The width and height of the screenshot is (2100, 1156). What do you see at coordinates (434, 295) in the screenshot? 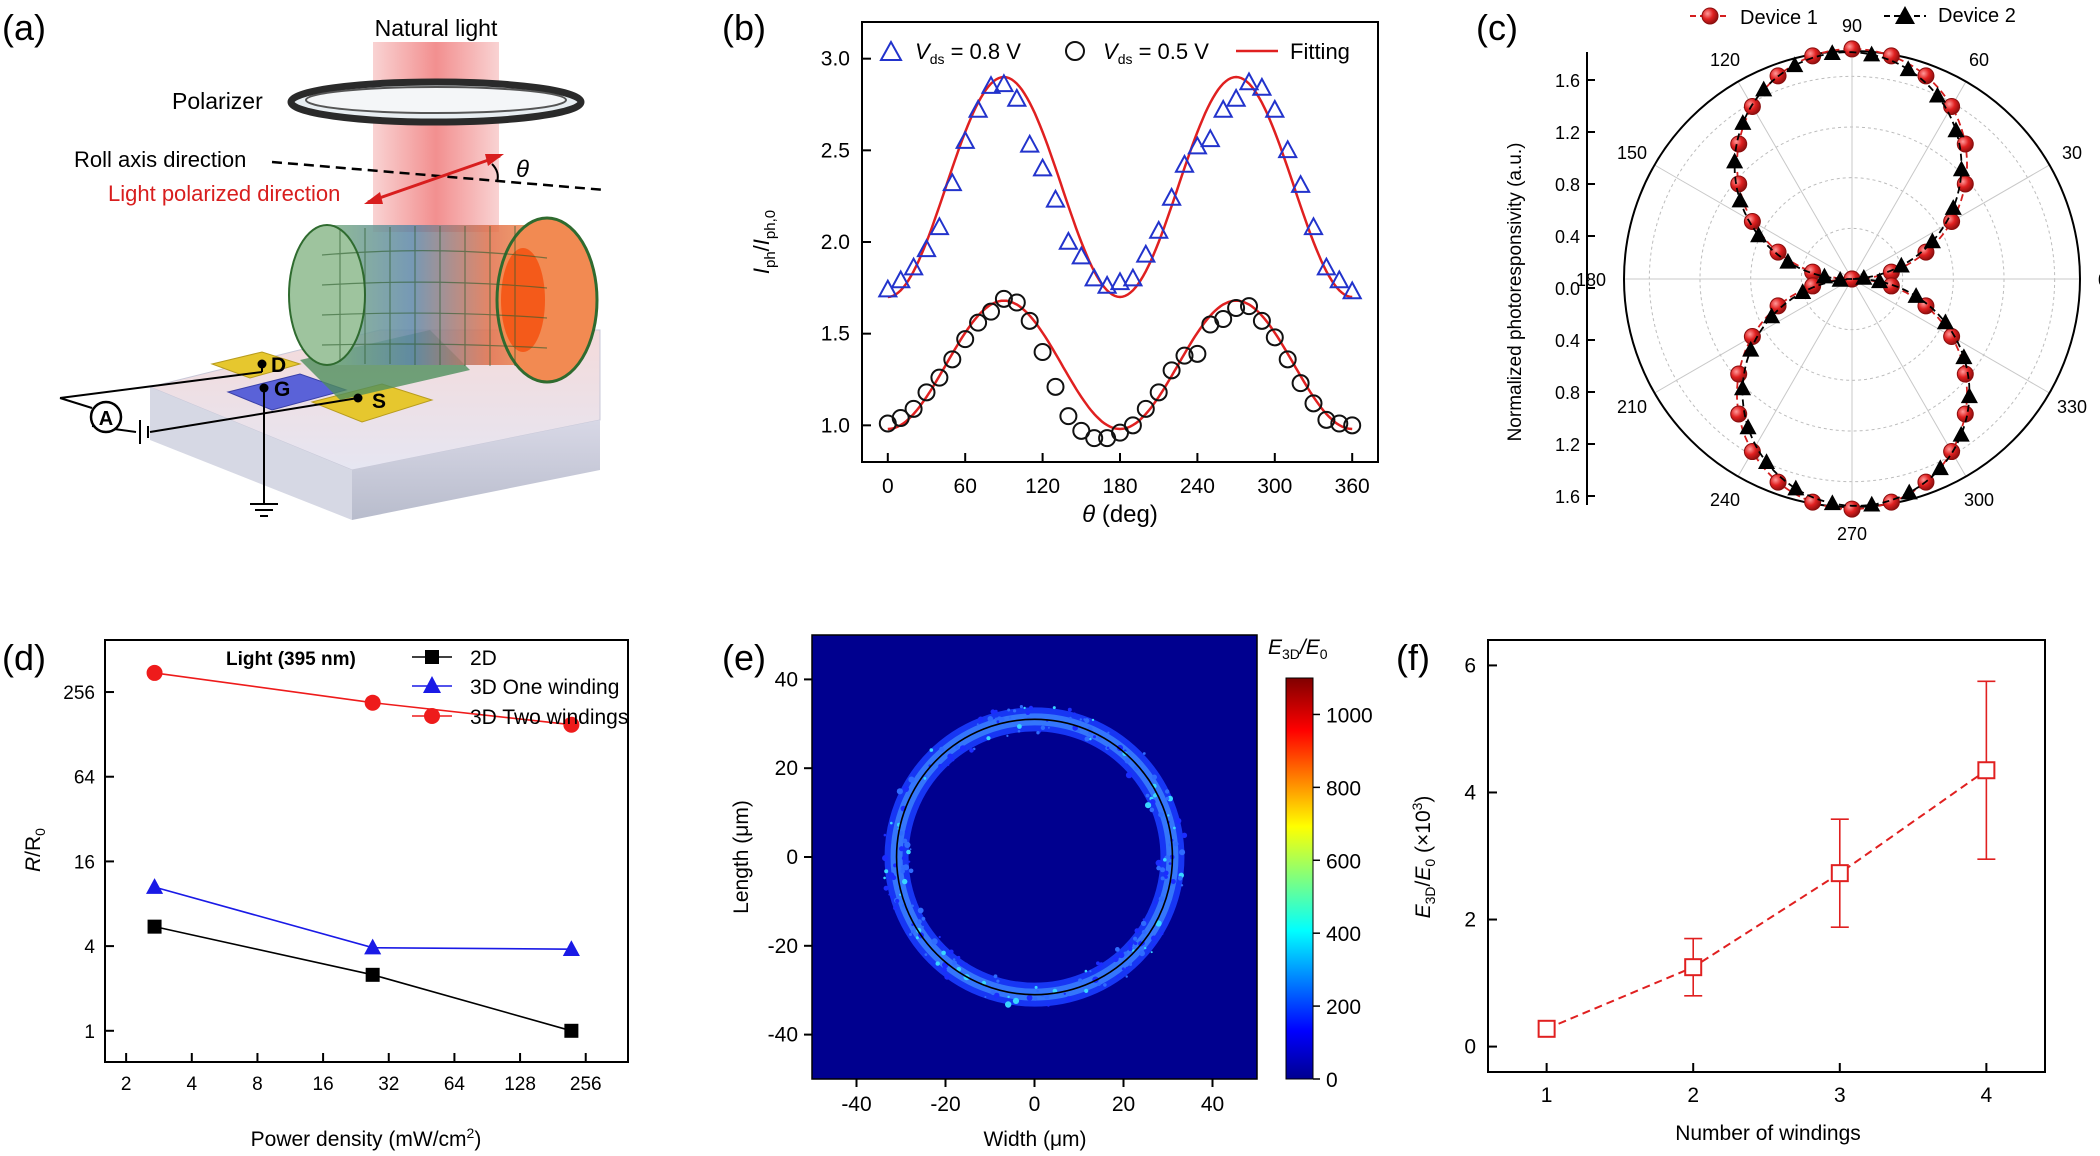
I see `tube-body` at bounding box center [434, 295].